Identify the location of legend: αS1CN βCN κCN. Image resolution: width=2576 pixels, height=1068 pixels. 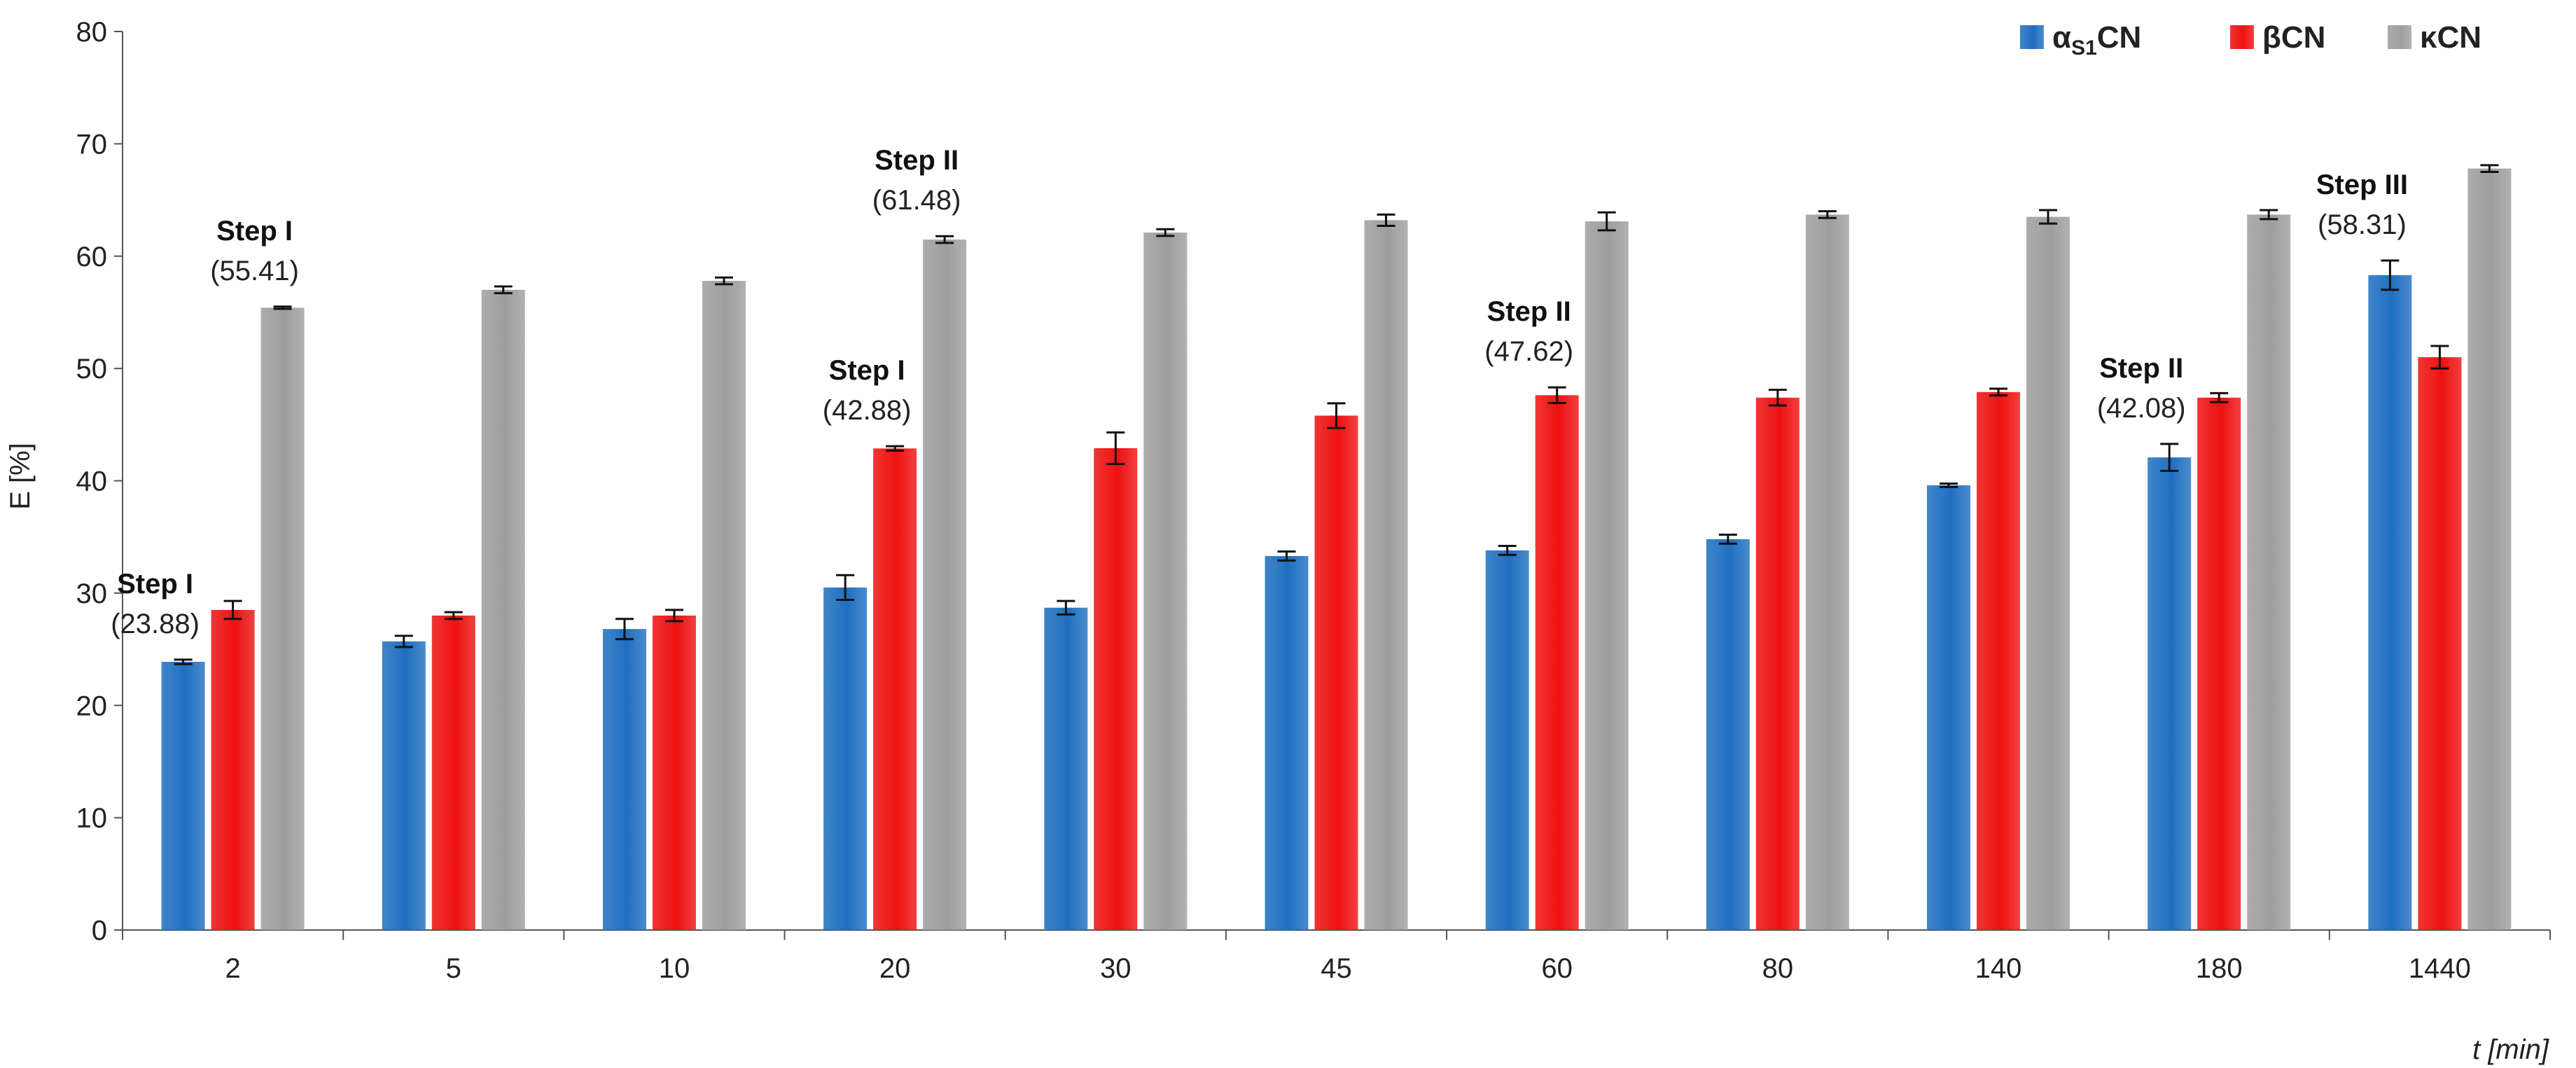
(2250, 40).